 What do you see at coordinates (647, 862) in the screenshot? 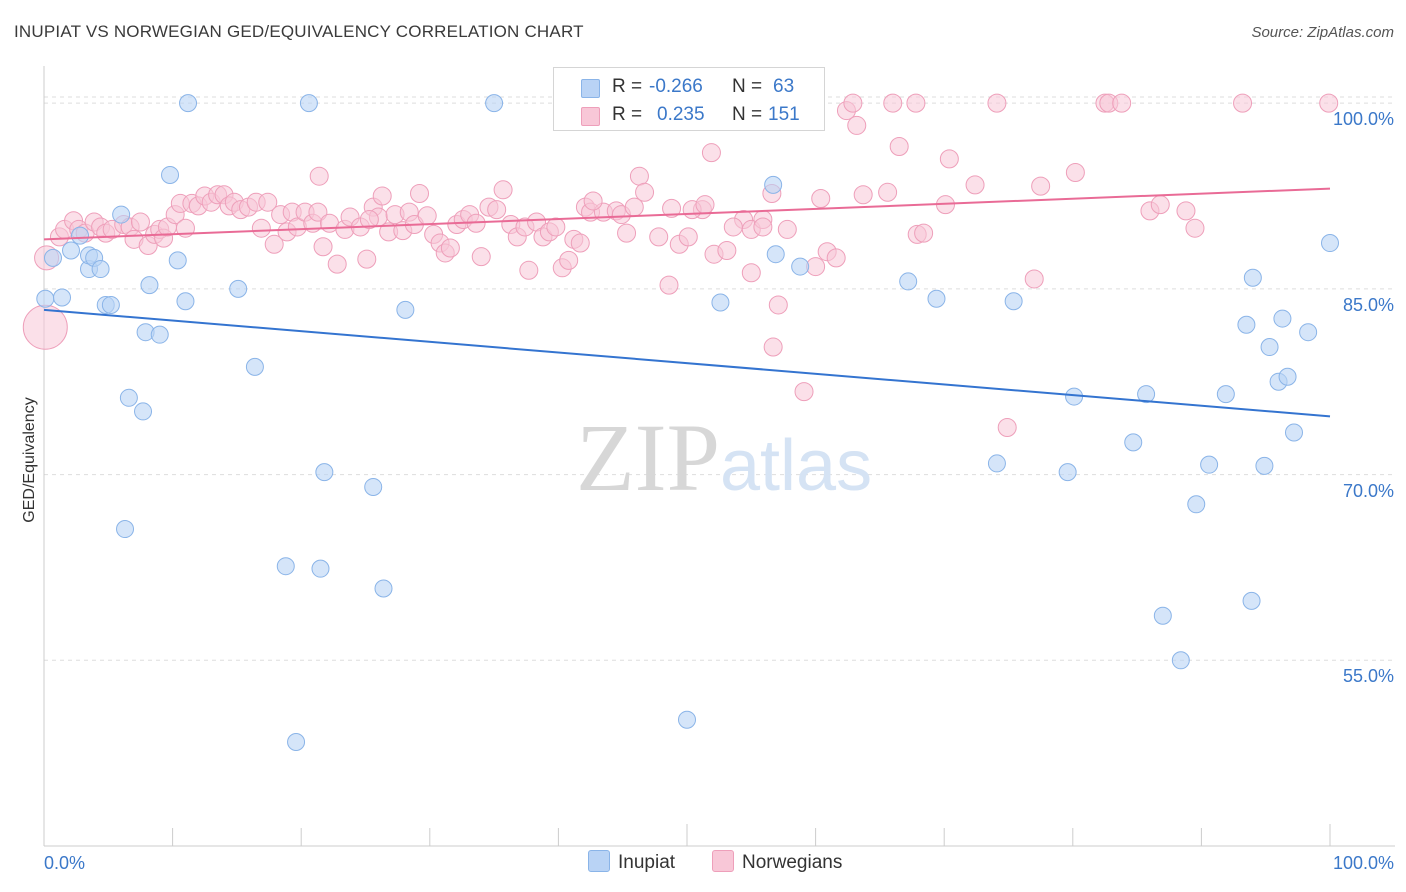
I see `legend-label: Inupiat` at bounding box center [647, 862].